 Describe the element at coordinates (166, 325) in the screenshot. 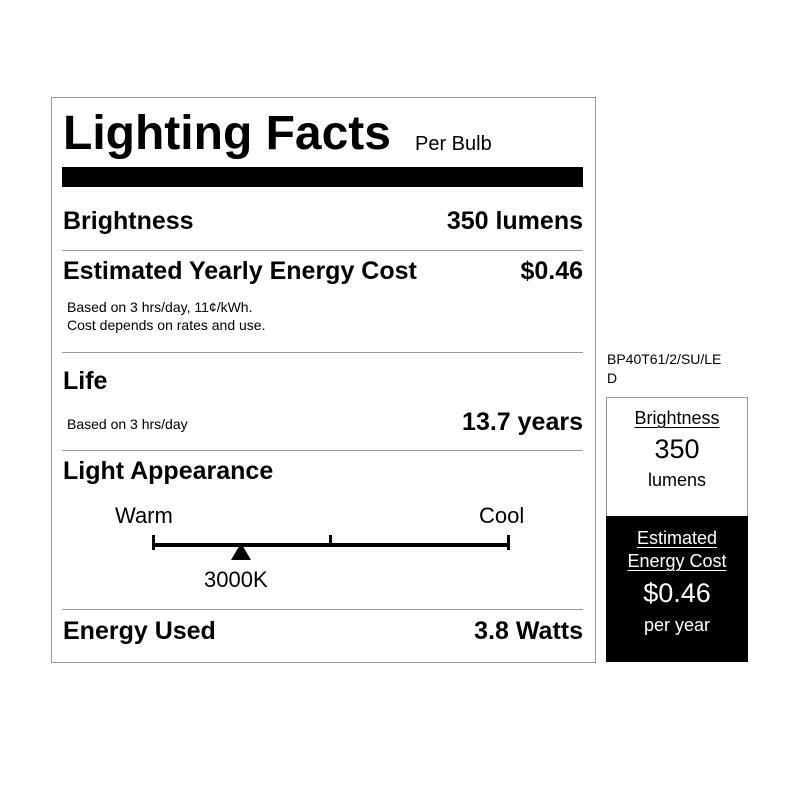

I see `cost-note-2: Cost depends on rates and use.` at that location.